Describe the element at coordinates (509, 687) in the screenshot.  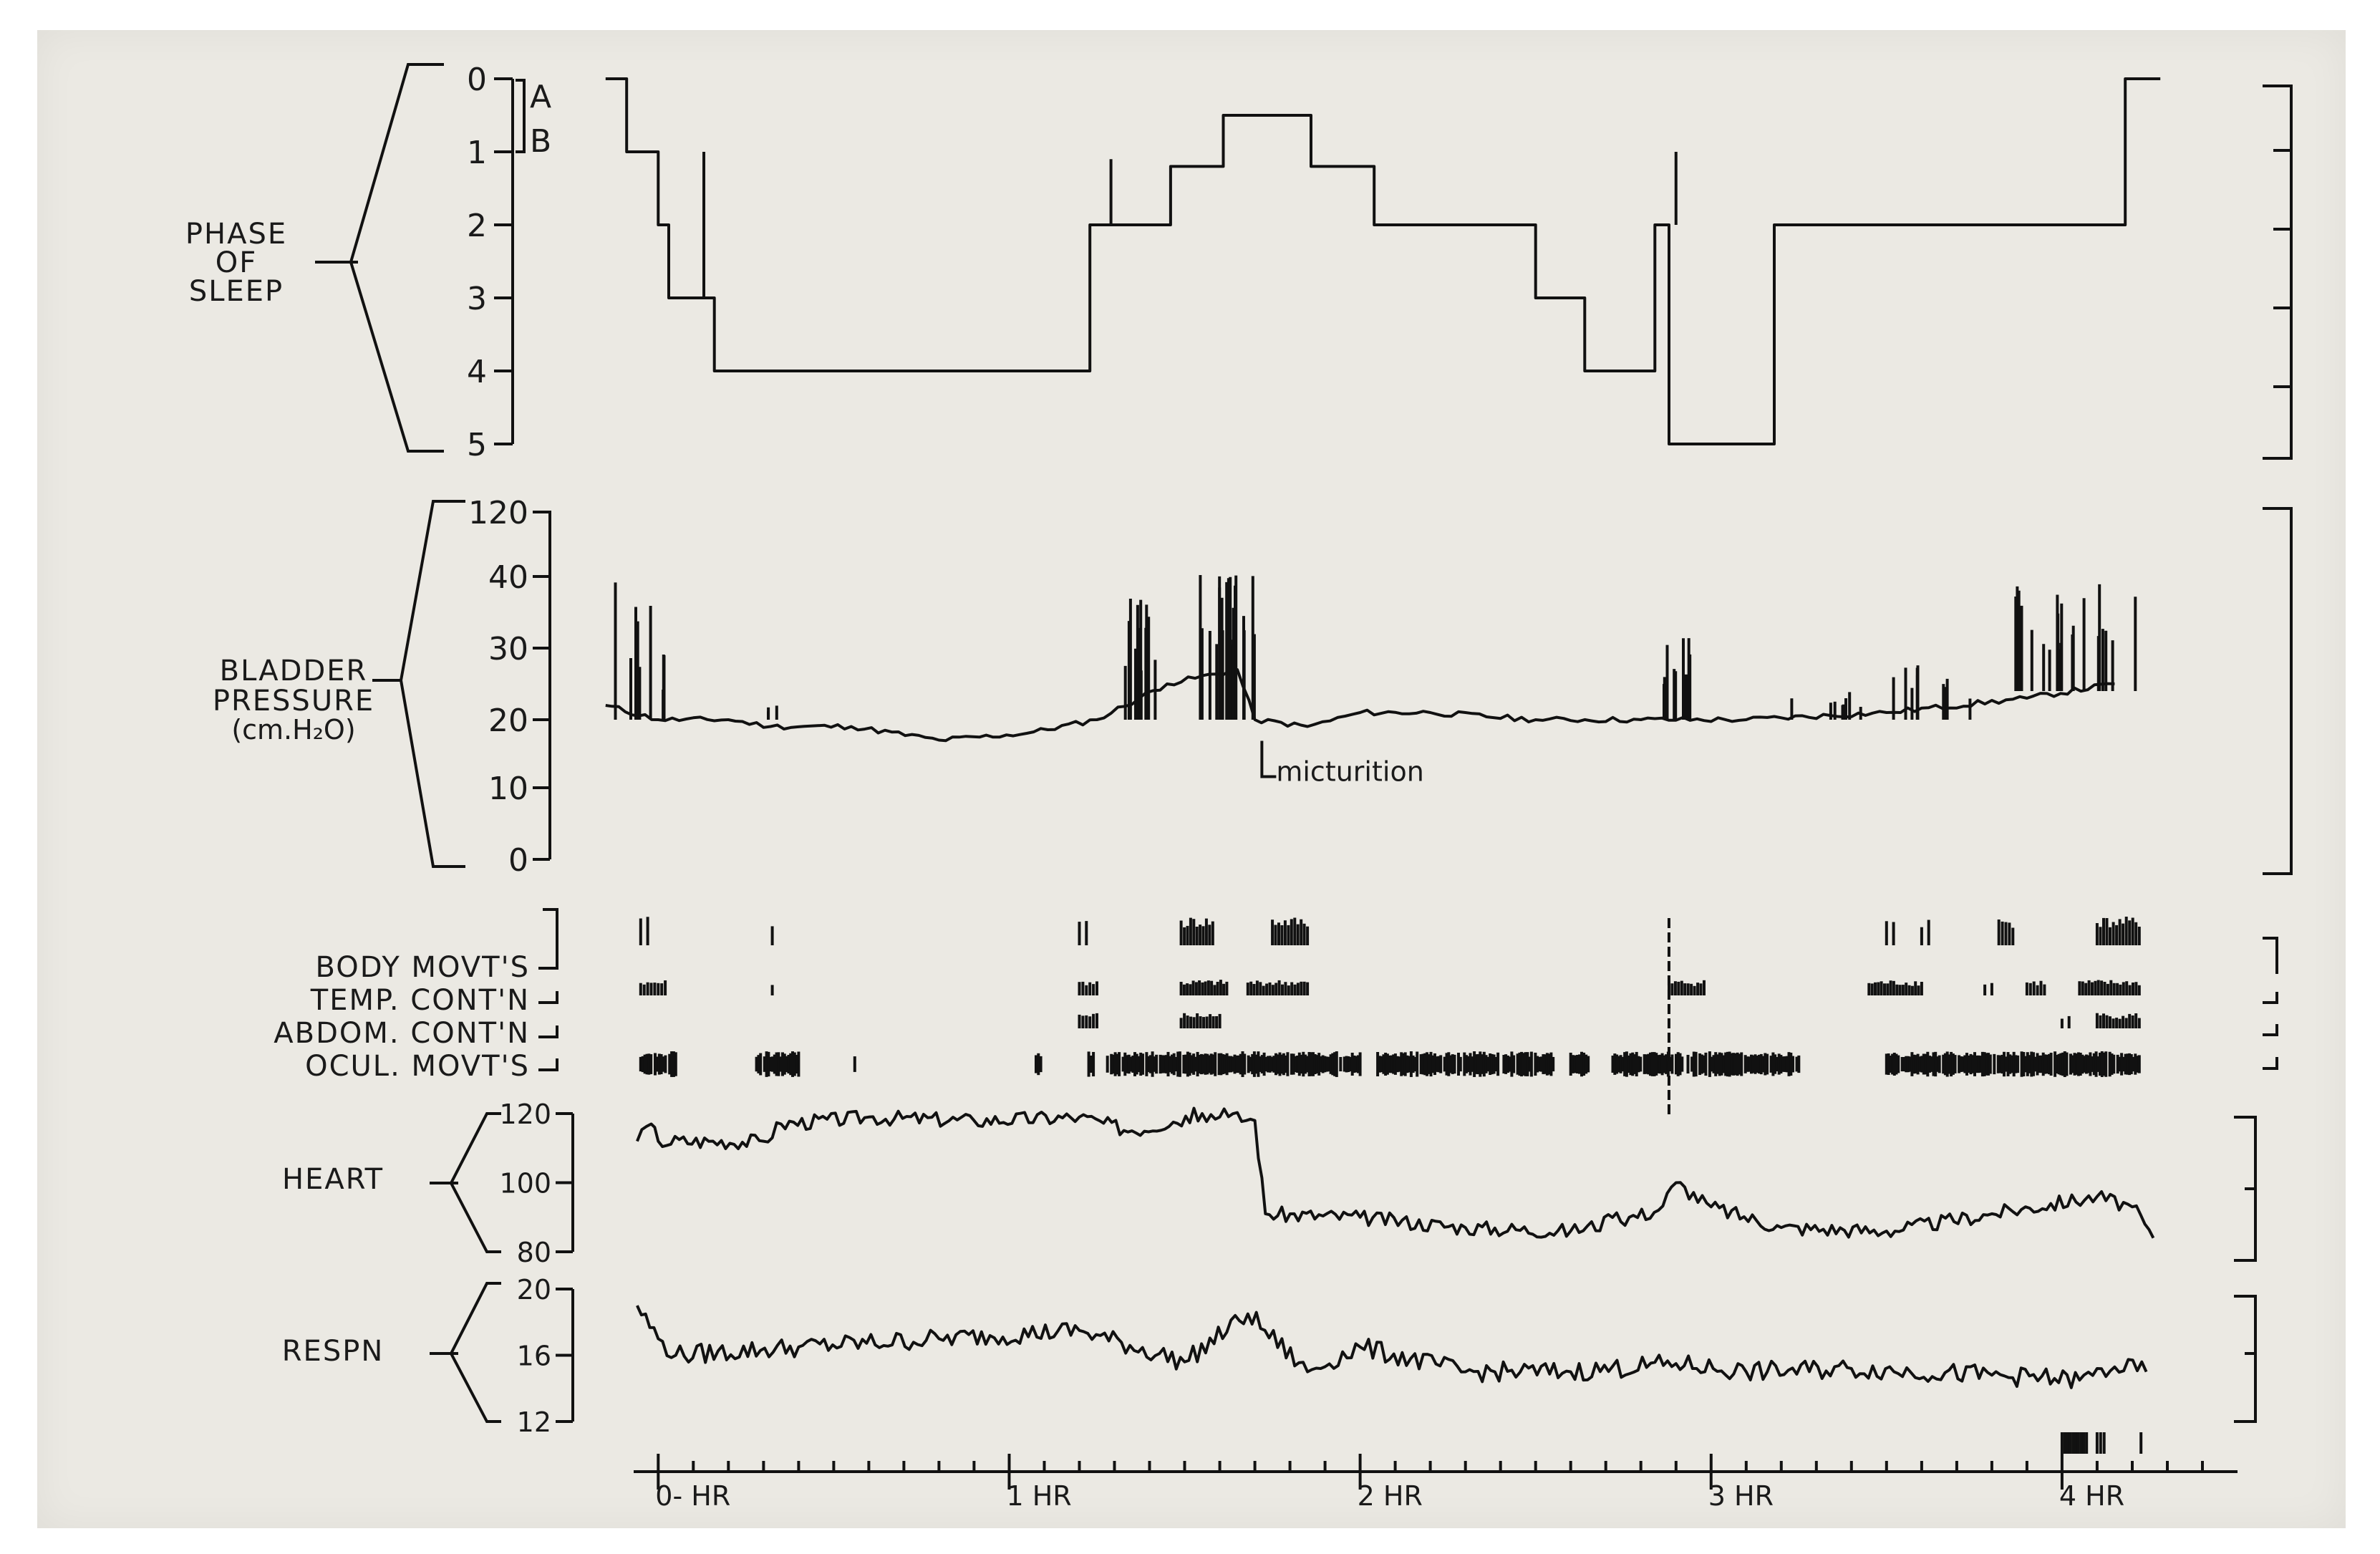
I see `bladder-y-ticks: 0 10 20 30 40 120` at that location.